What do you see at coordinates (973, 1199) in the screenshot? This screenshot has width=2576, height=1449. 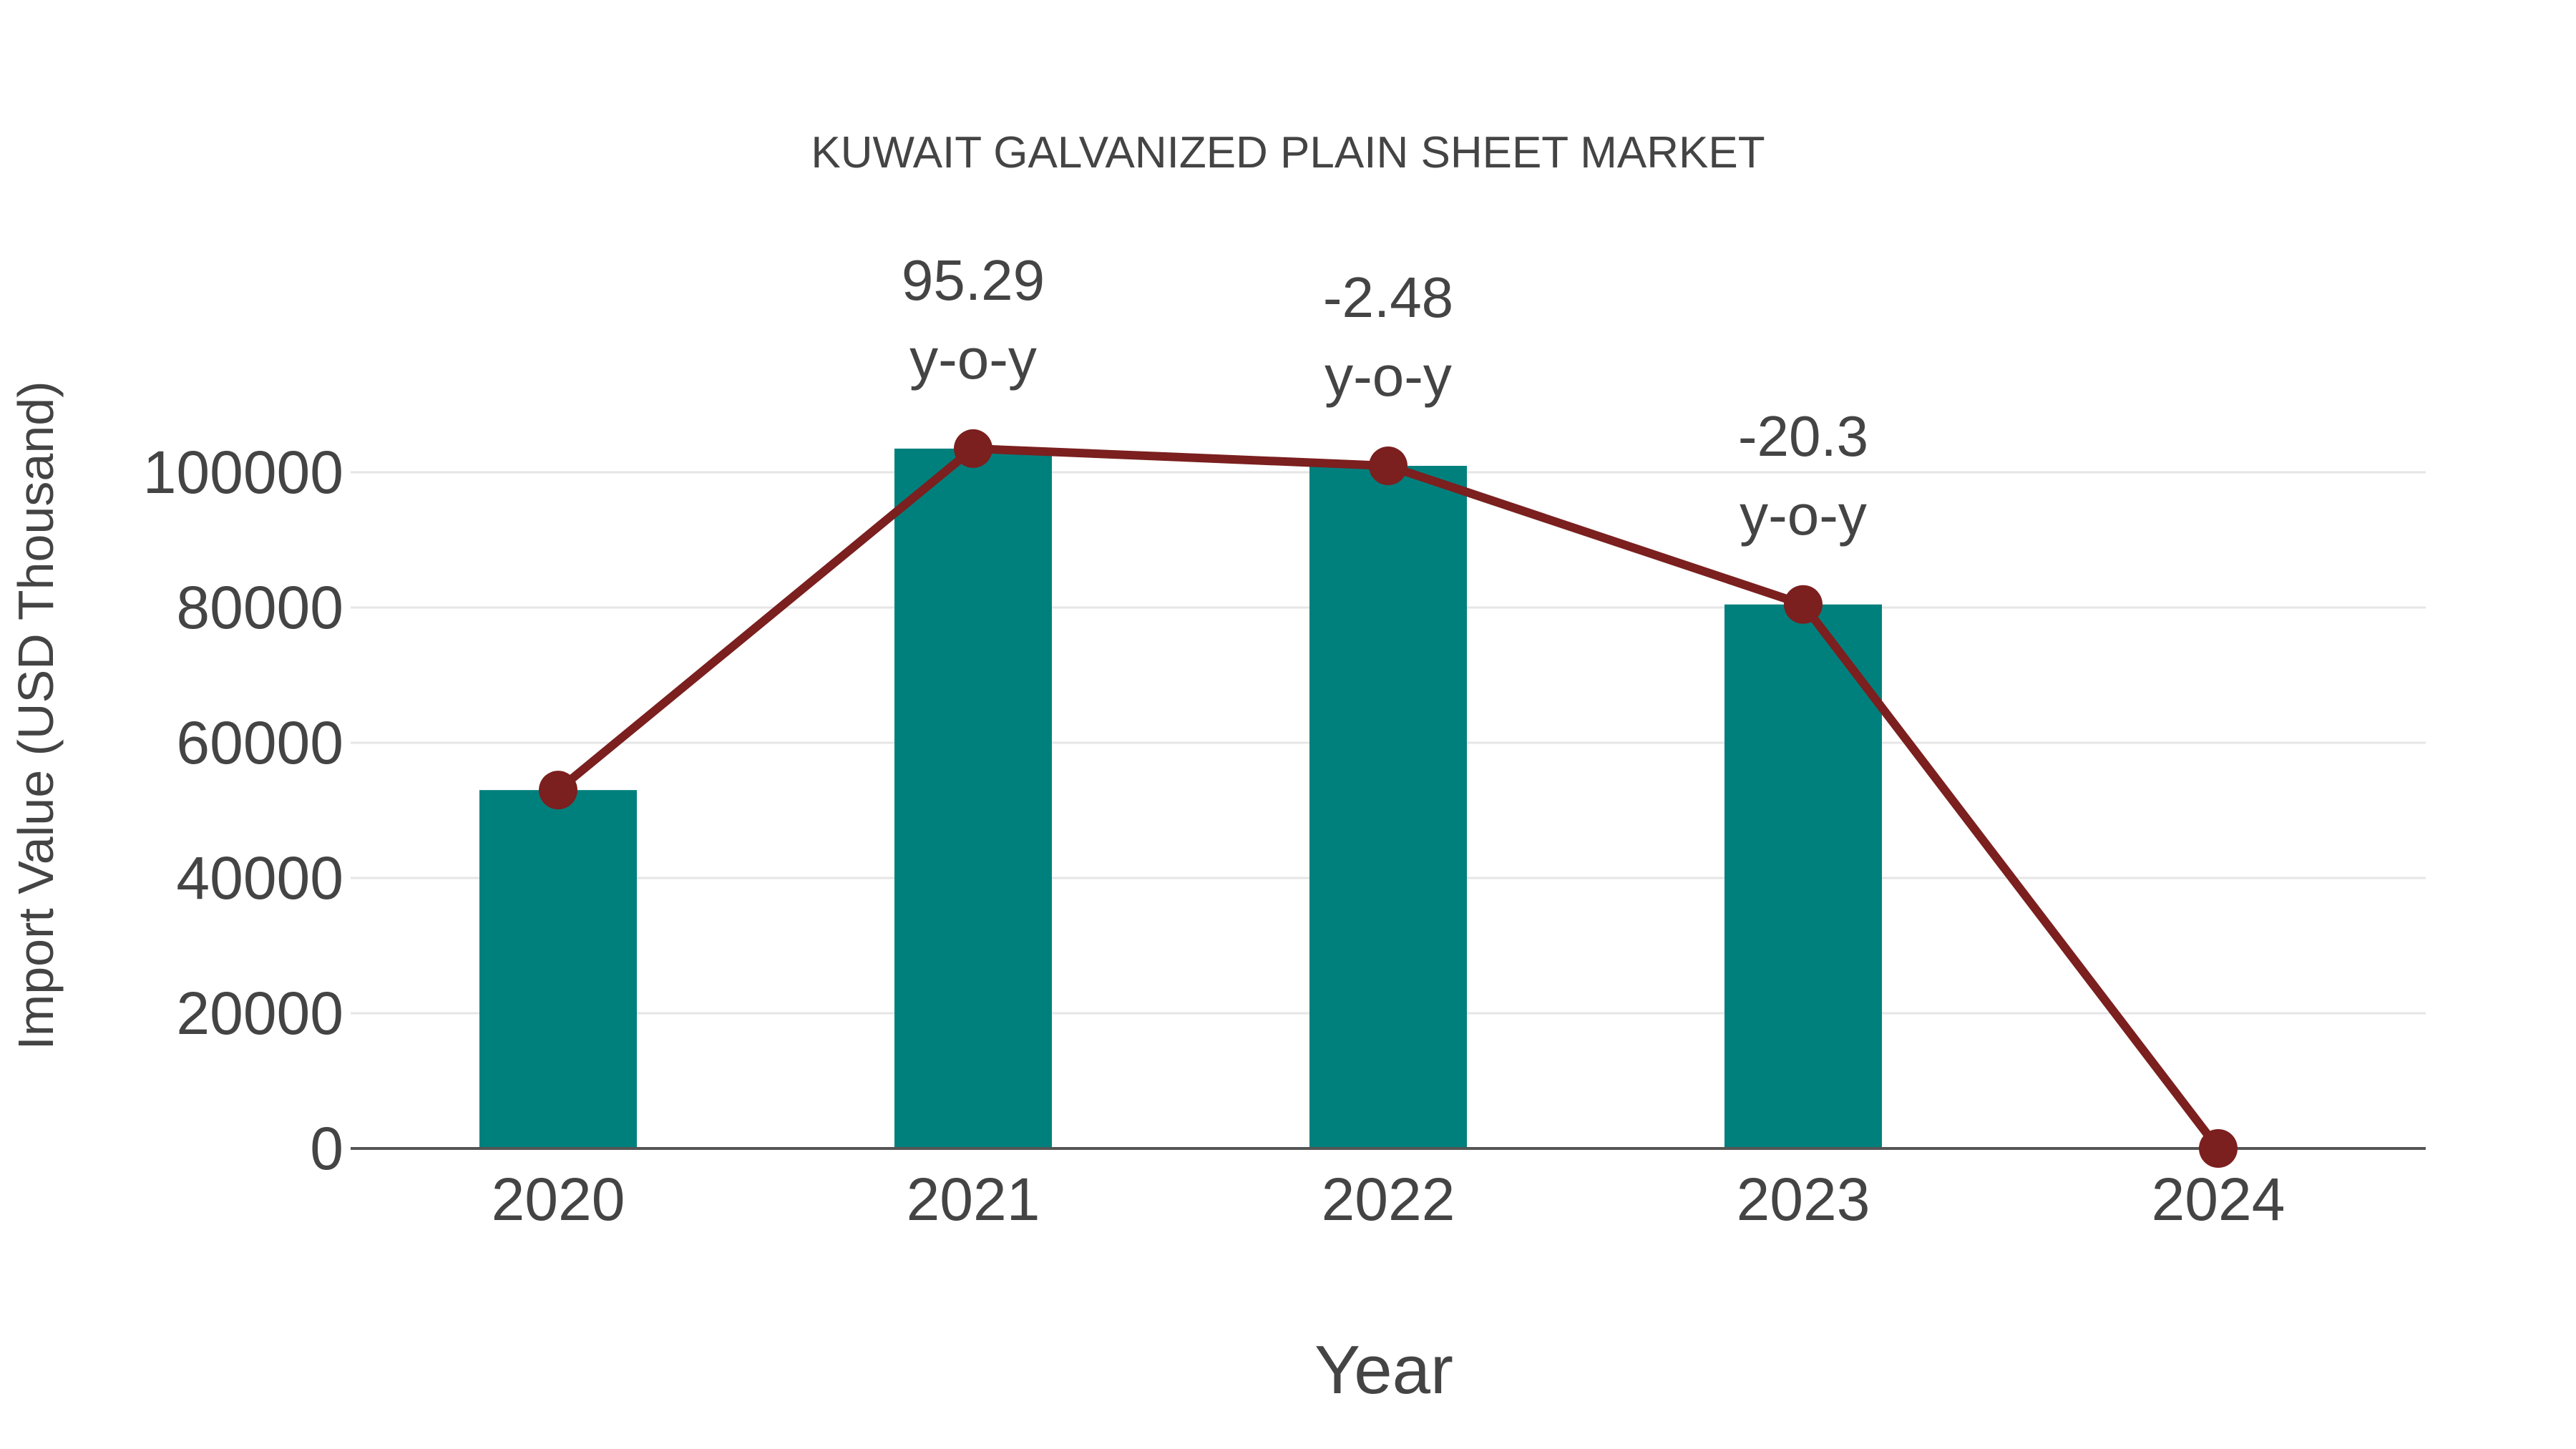 I see `x-tick-label: 2021` at bounding box center [973, 1199].